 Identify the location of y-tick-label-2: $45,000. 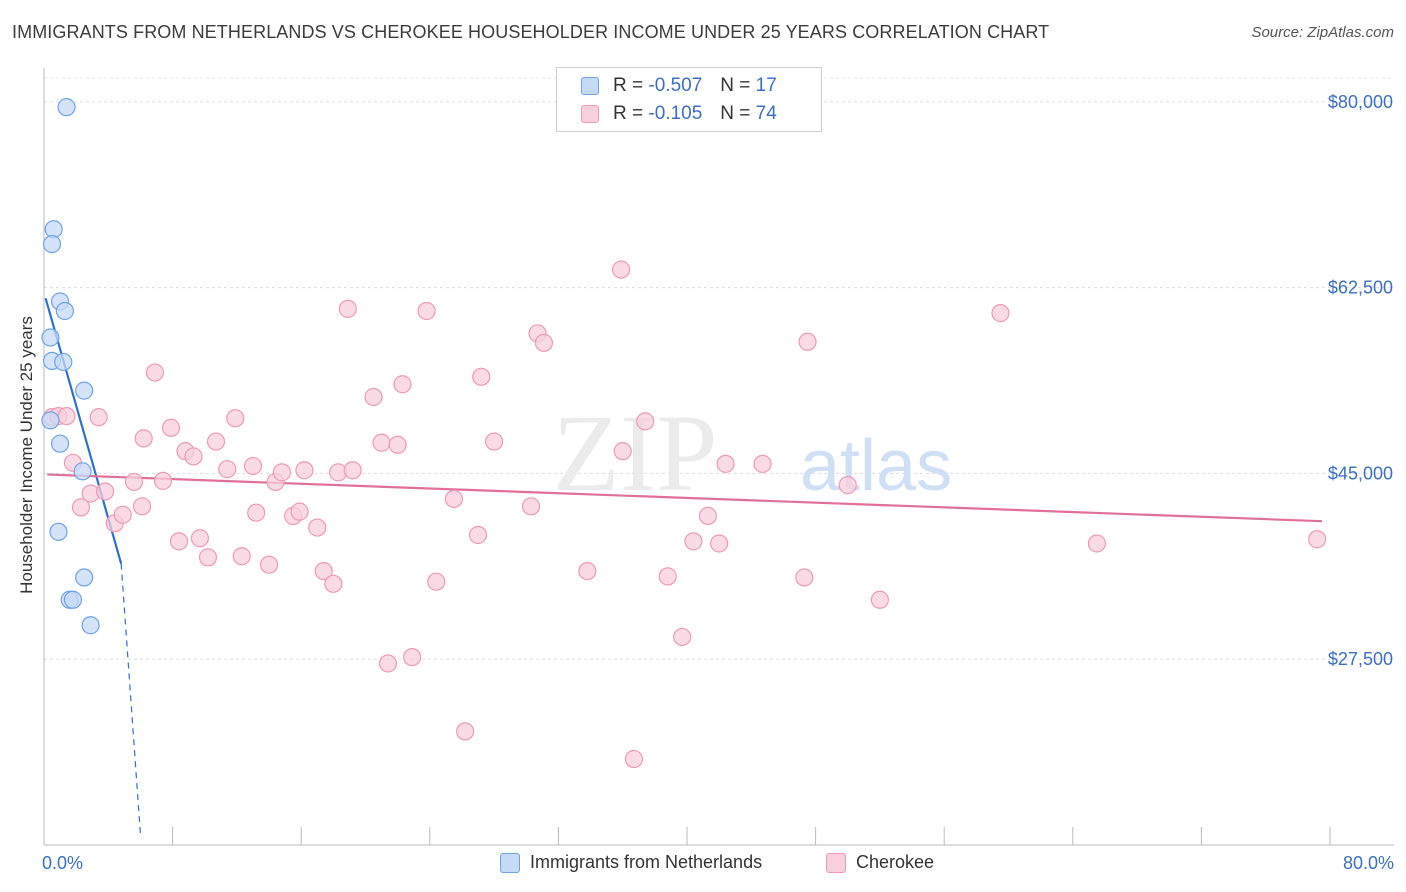
(1360, 473).